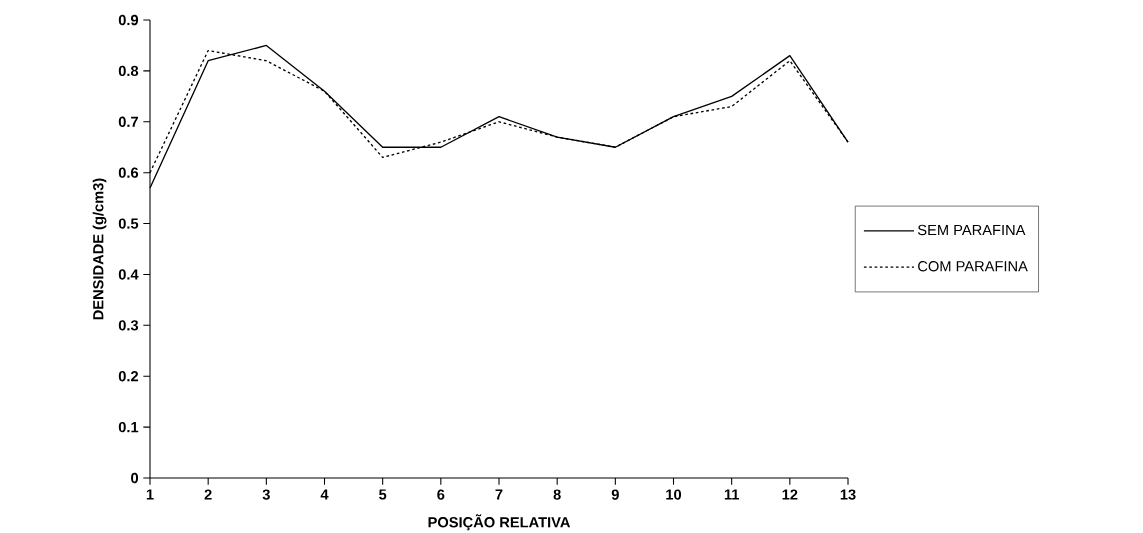  Describe the element at coordinates (208, 494) in the screenshot. I see `x-tick-label: 2` at that location.